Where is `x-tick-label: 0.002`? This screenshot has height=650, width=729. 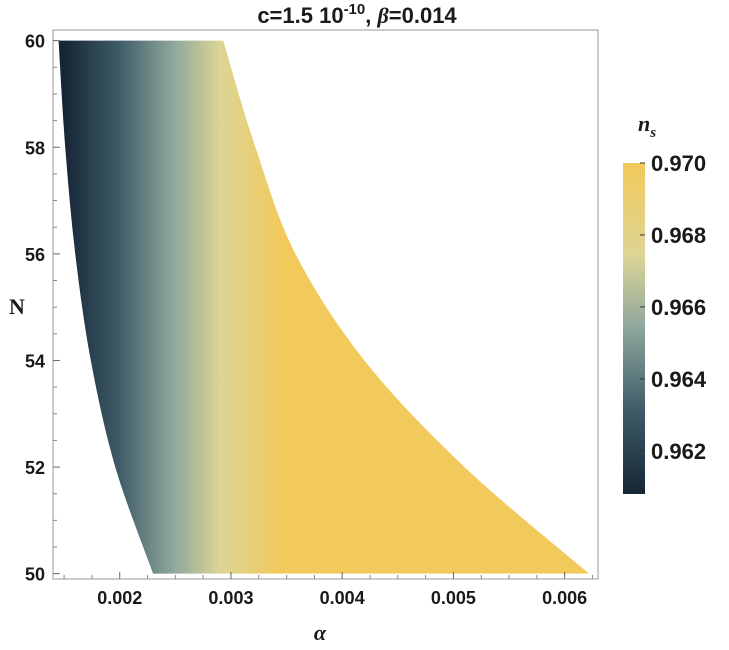 x-tick-label: 0.002 is located at coordinates (119, 598).